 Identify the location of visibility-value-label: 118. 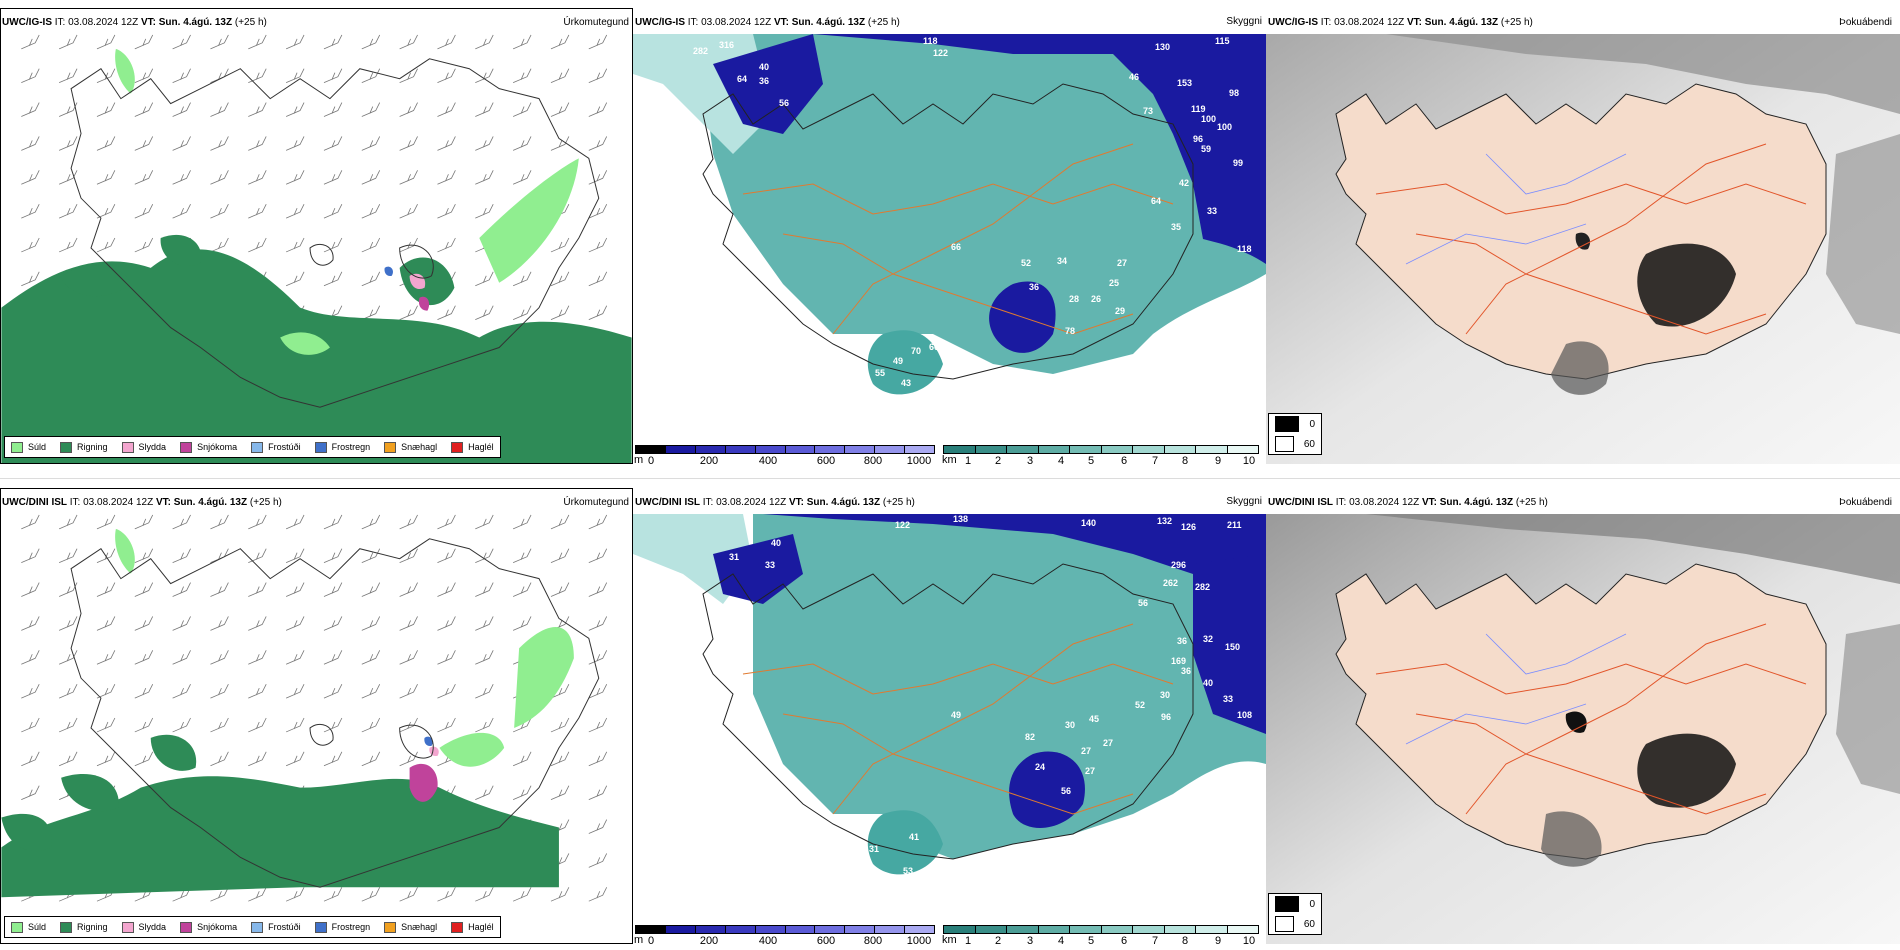
(930, 41).